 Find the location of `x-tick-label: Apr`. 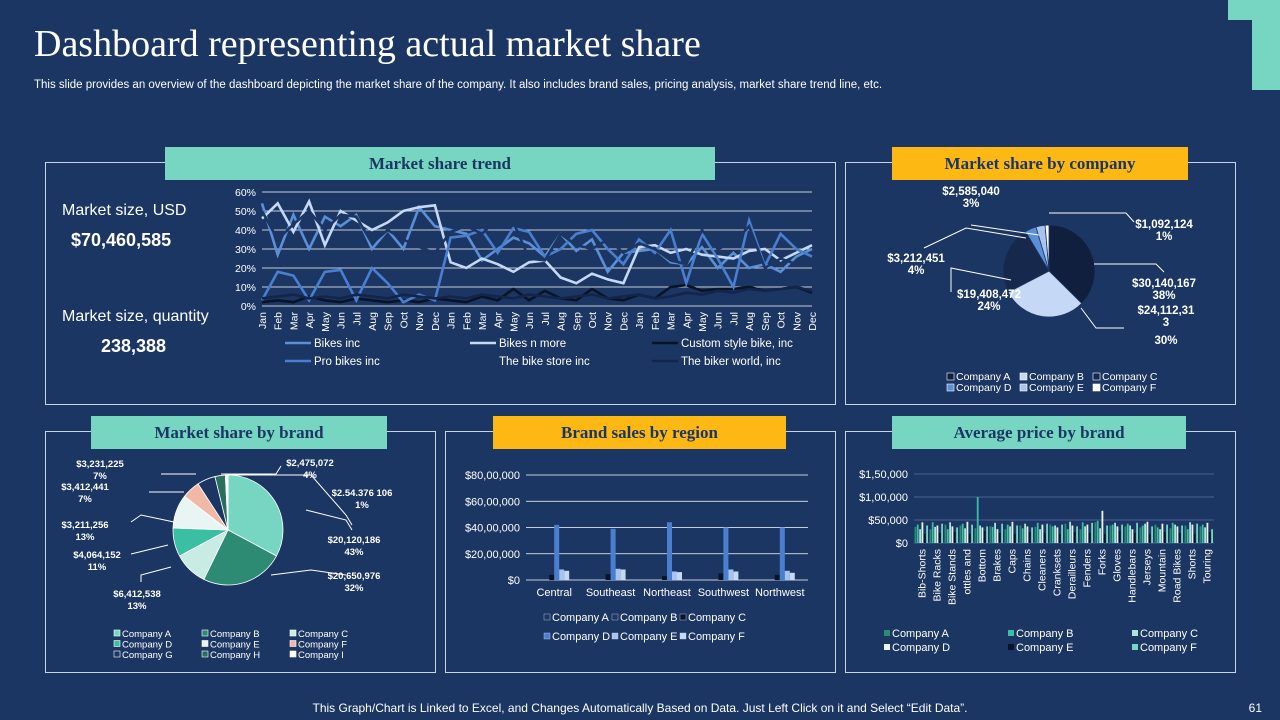

x-tick-label: Apr is located at coordinates (310, 320).